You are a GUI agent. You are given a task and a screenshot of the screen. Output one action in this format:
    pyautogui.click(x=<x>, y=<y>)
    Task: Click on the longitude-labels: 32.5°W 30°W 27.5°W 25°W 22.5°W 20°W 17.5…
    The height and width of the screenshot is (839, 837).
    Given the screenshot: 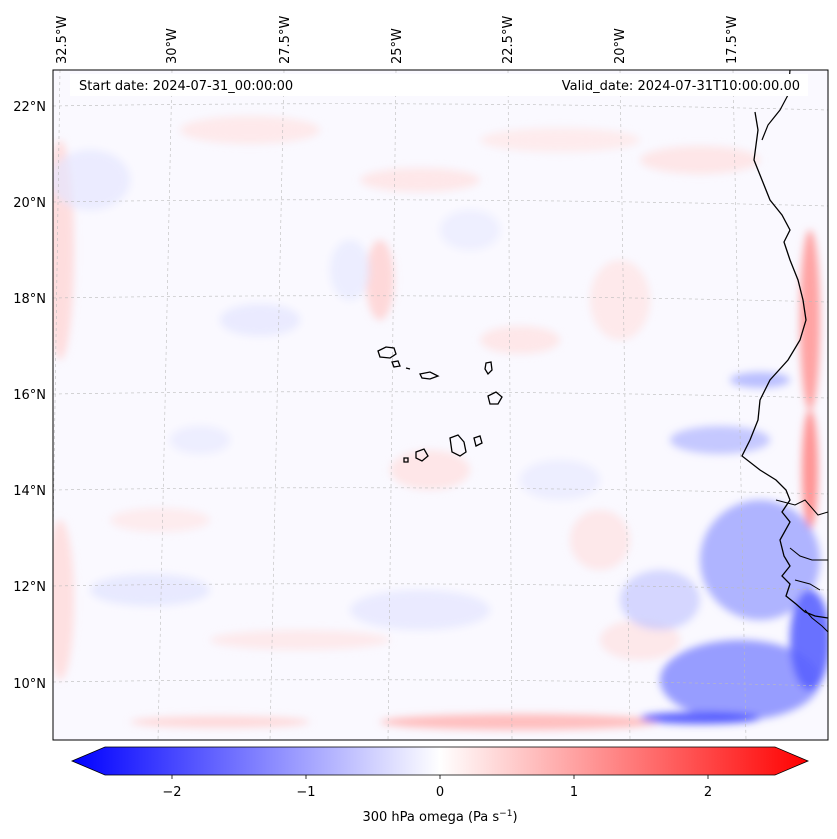 What is the action you would take?
    pyautogui.click(x=397, y=40)
    